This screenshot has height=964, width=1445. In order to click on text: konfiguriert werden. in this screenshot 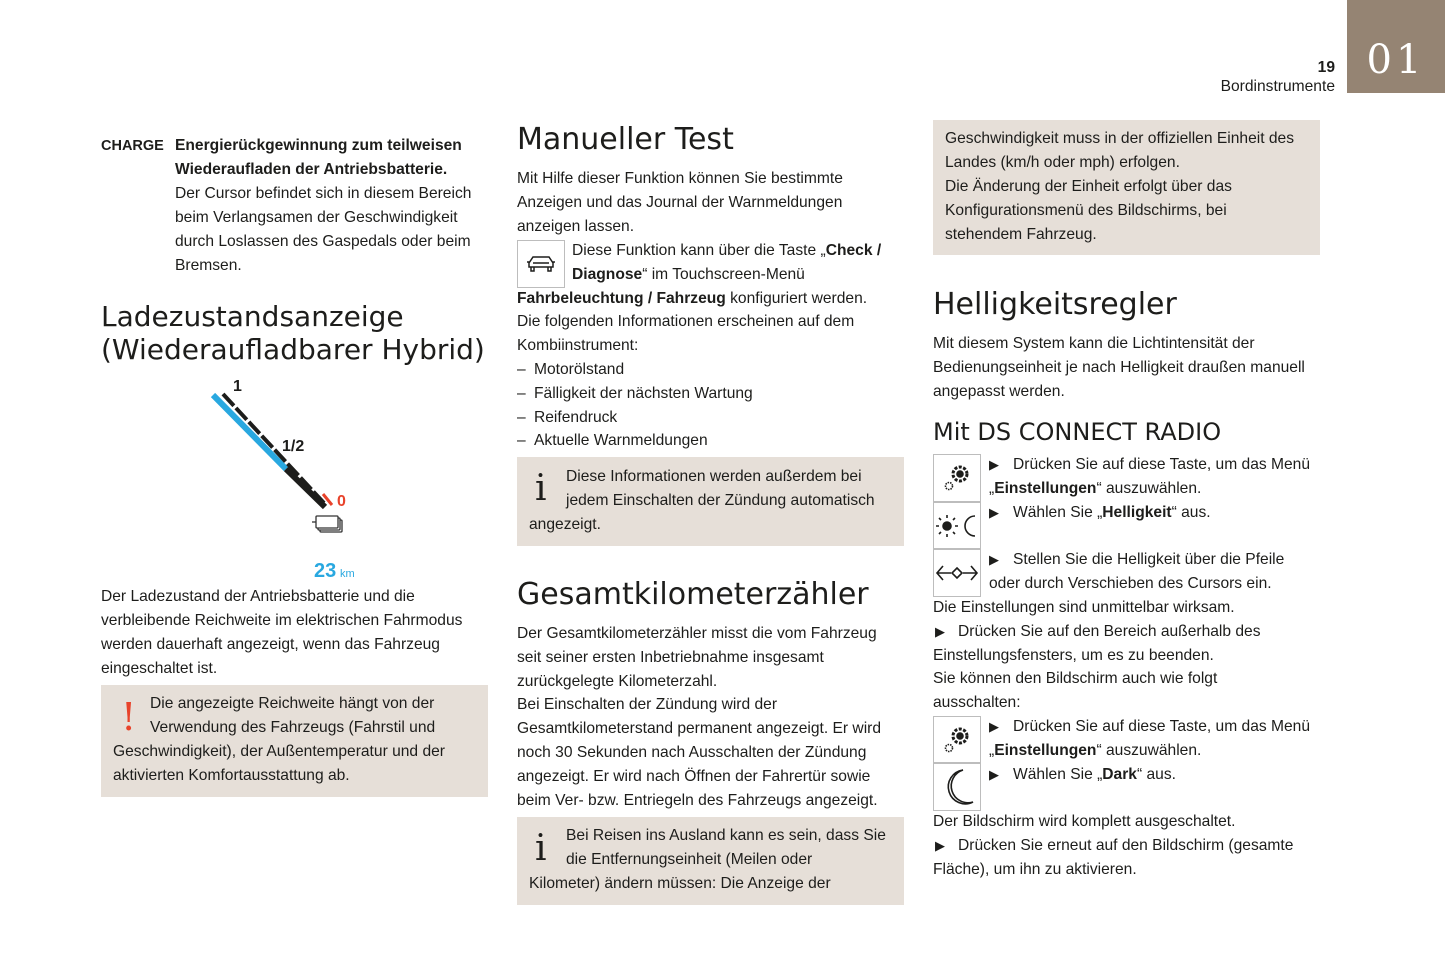, I will do `click(796, 298)`.